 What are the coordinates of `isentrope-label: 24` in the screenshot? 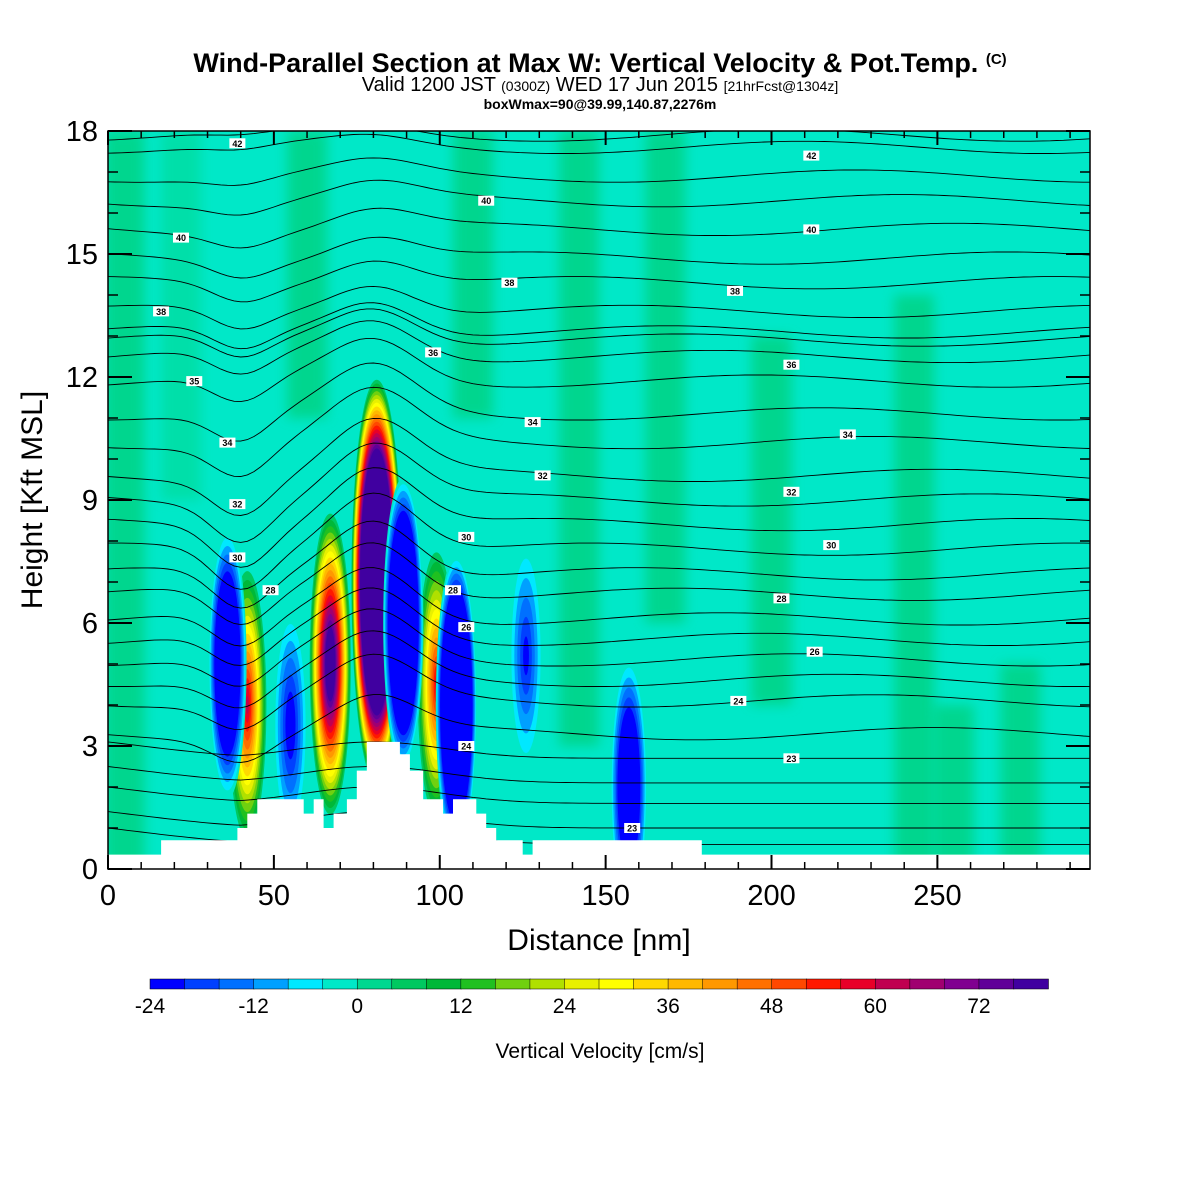 It's located at (466, 746).